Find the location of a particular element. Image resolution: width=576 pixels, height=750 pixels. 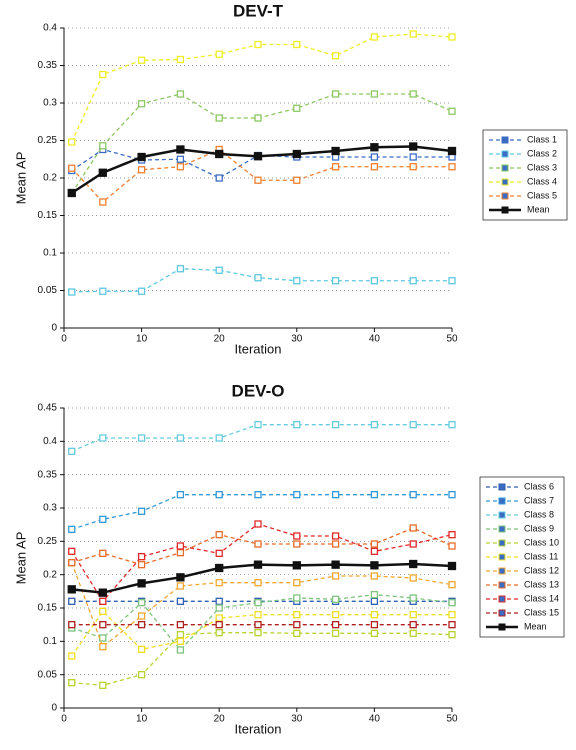

legend-label: Class 1 is located at coordinates (542, 139).